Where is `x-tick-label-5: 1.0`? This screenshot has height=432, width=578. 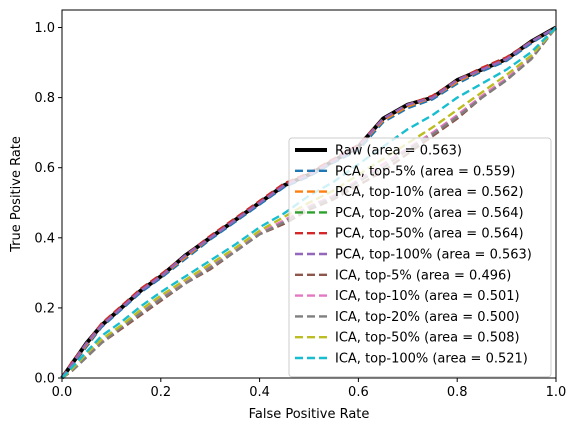
x-tick-label-5: 1.0 is located at coordinates (556, 392).